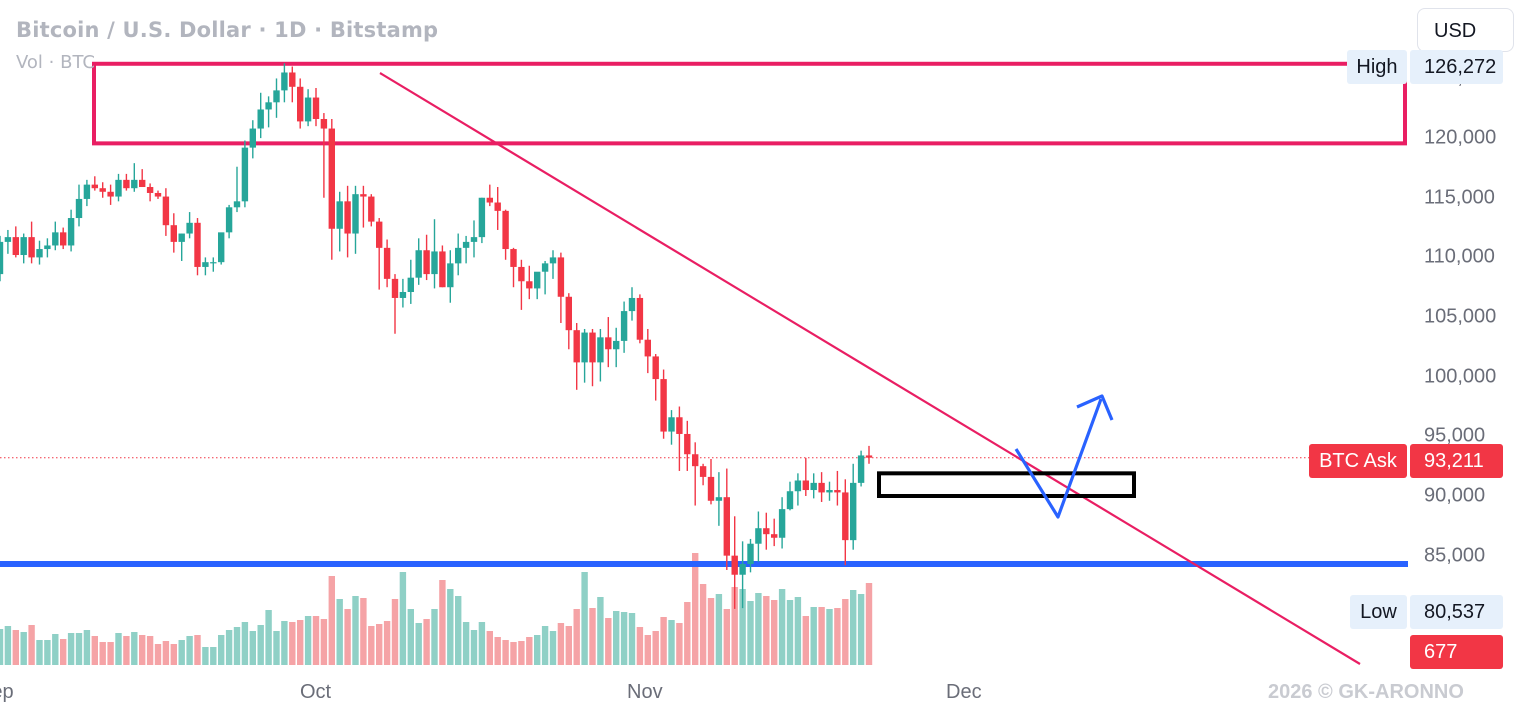 This screenshot has height=719, width=1524. I want to click on price-tick-label: 100,000, so click(1460, 376).